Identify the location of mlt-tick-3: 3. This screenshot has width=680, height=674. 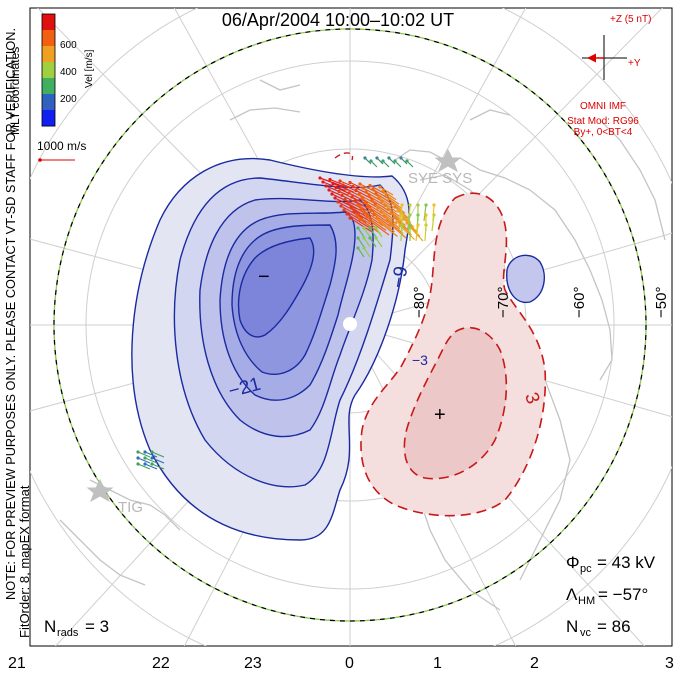
(669, 663).